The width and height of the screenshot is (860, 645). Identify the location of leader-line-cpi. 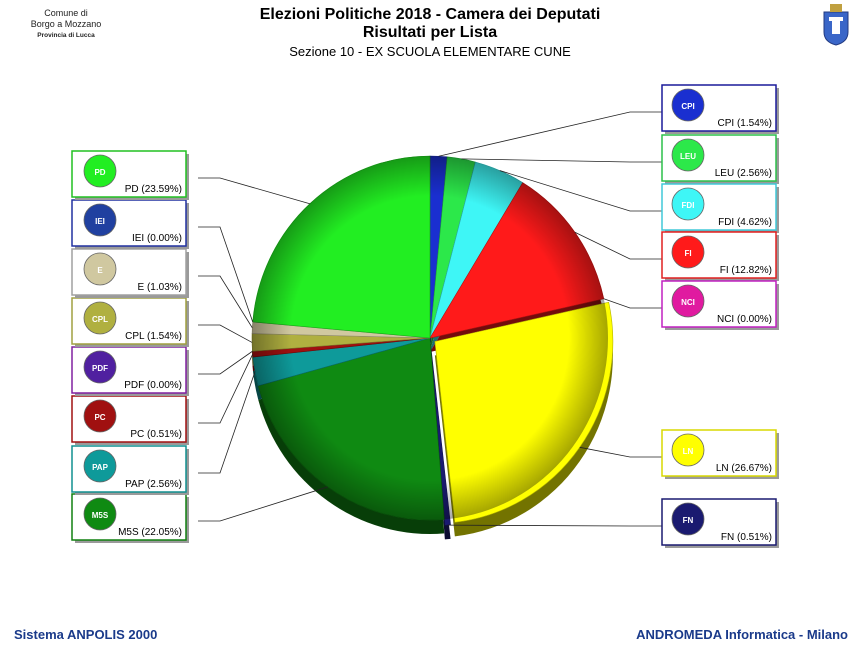
(550, 134).